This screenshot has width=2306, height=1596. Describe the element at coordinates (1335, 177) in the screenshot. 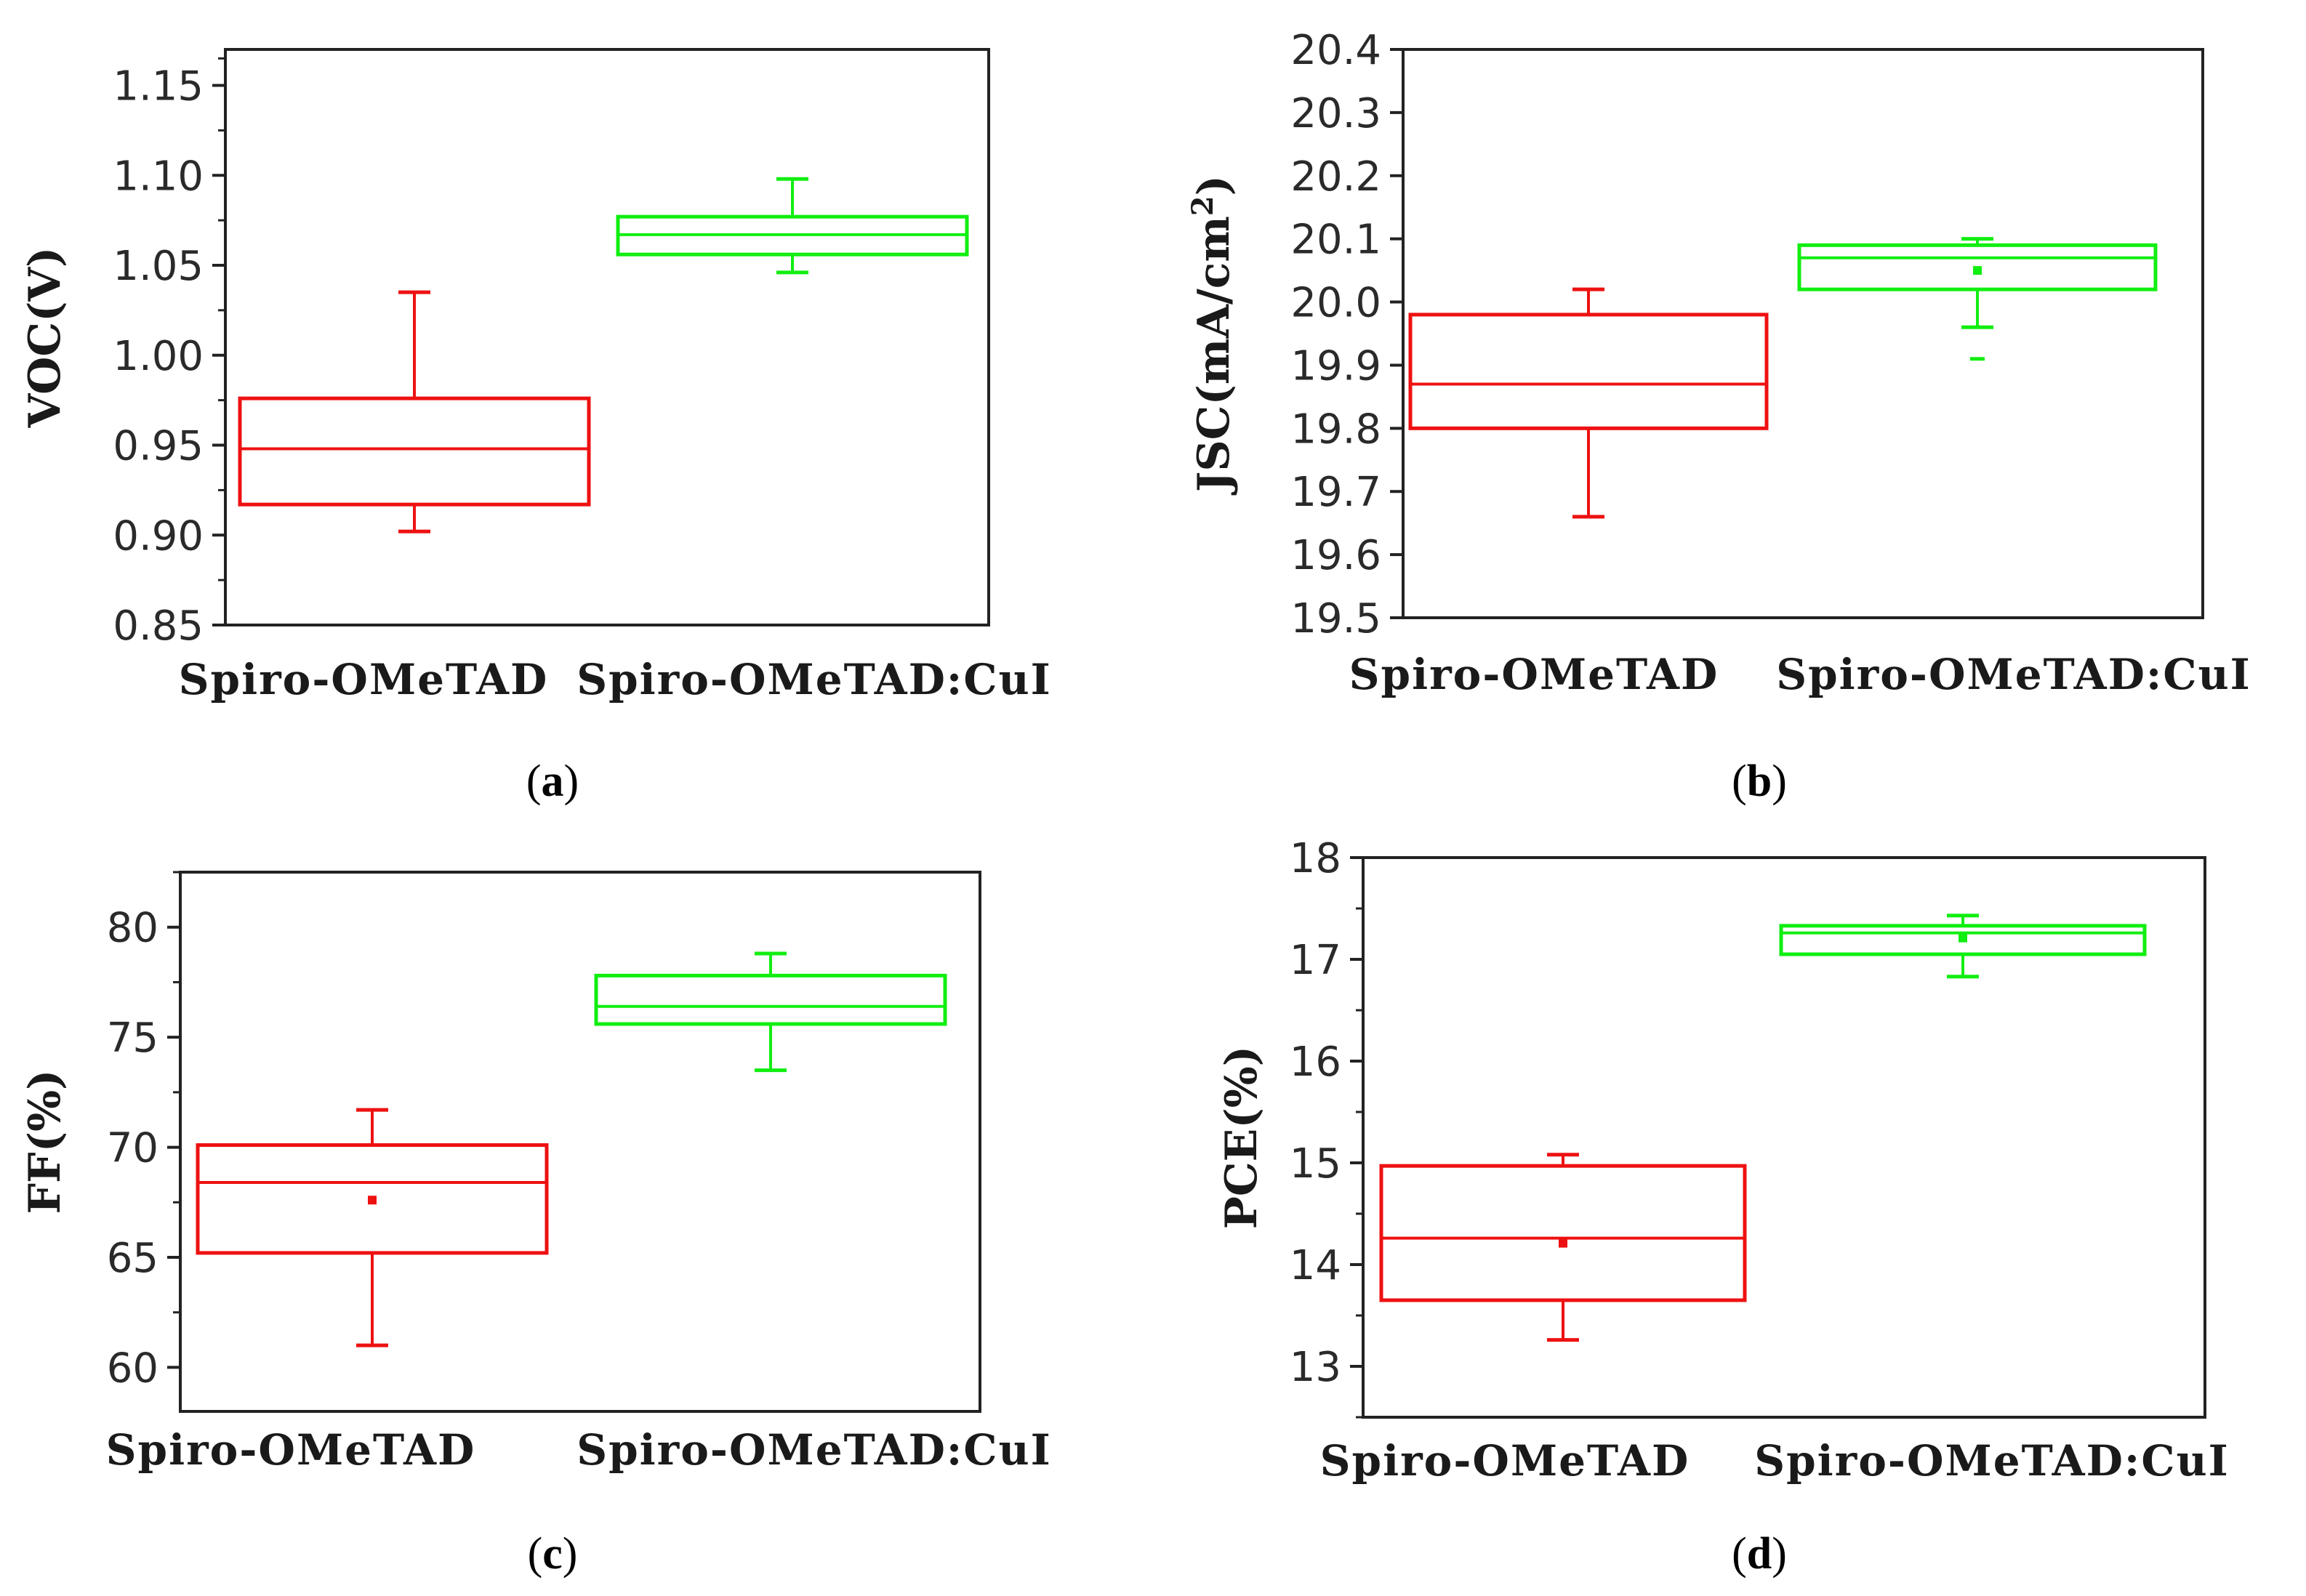

I see `y-tick-label: 20.2` at that location.